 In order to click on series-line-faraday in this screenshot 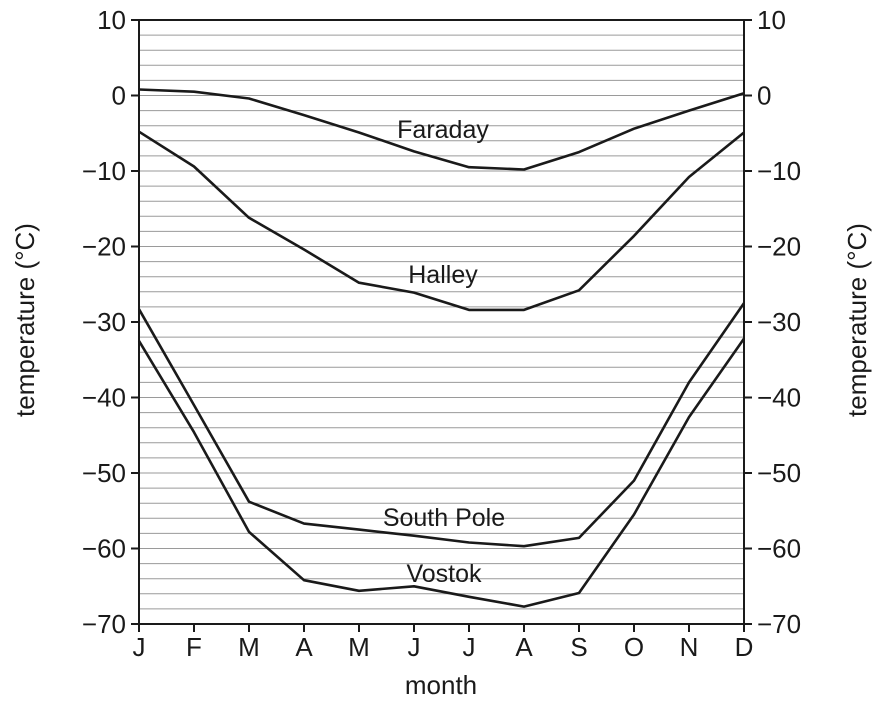, I will do `click(441, 129)`.